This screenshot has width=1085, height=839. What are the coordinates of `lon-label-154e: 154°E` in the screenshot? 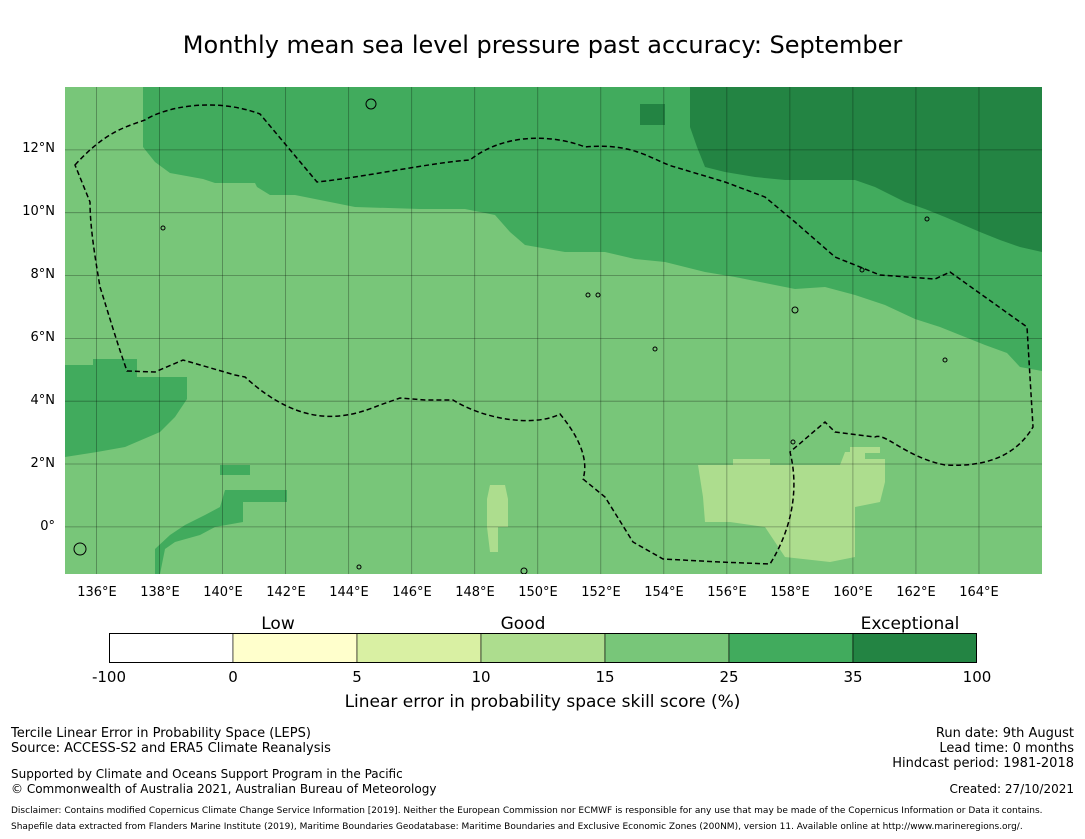 It's located at (664, 592).